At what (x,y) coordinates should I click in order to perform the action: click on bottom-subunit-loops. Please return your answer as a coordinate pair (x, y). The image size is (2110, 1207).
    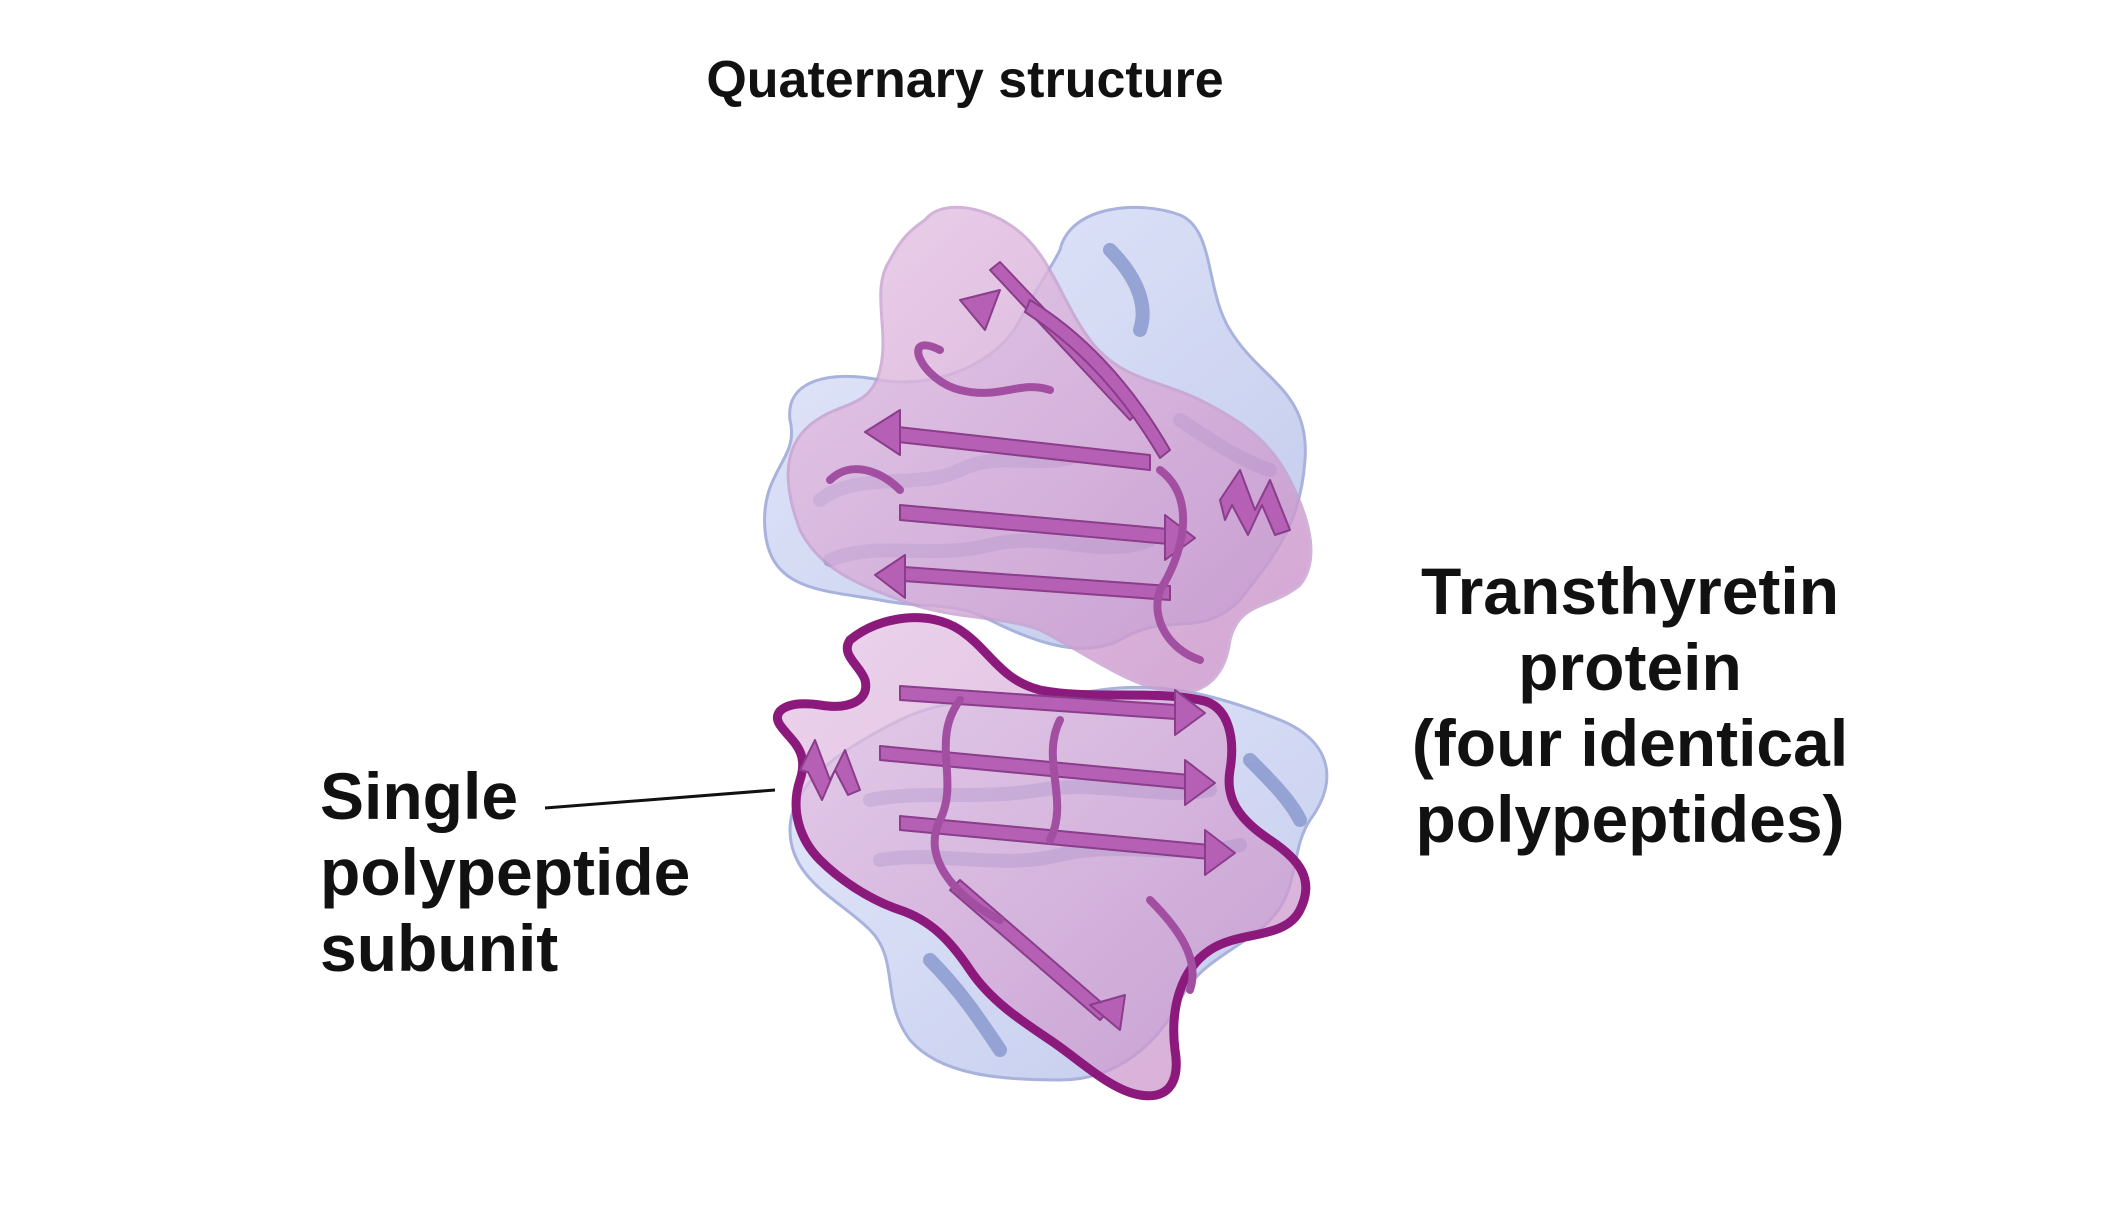
    Looking at the image, I should click on (1063, 845).